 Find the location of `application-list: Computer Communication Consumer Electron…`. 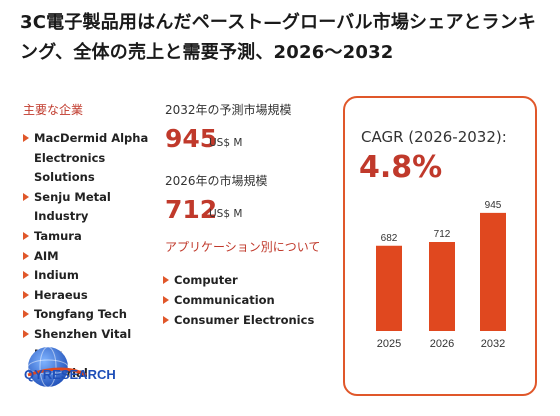

application-list: Computer Communication Consumer Electron… is located at coordinates (238, 300).